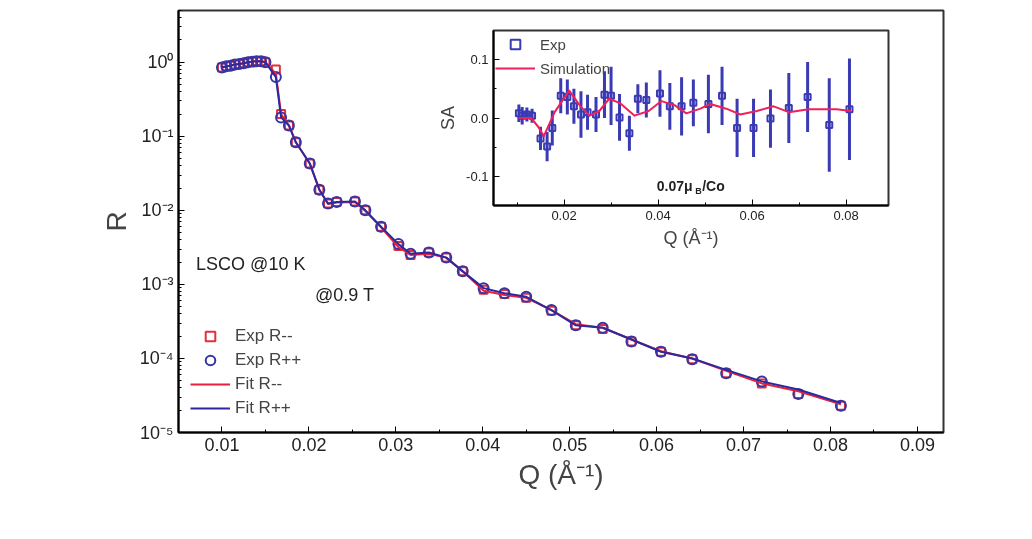  What do you see at coordinates (396, 444) in the screenshot?
I see `x-tick-label: 0.03` at bounding box center [396, 444].